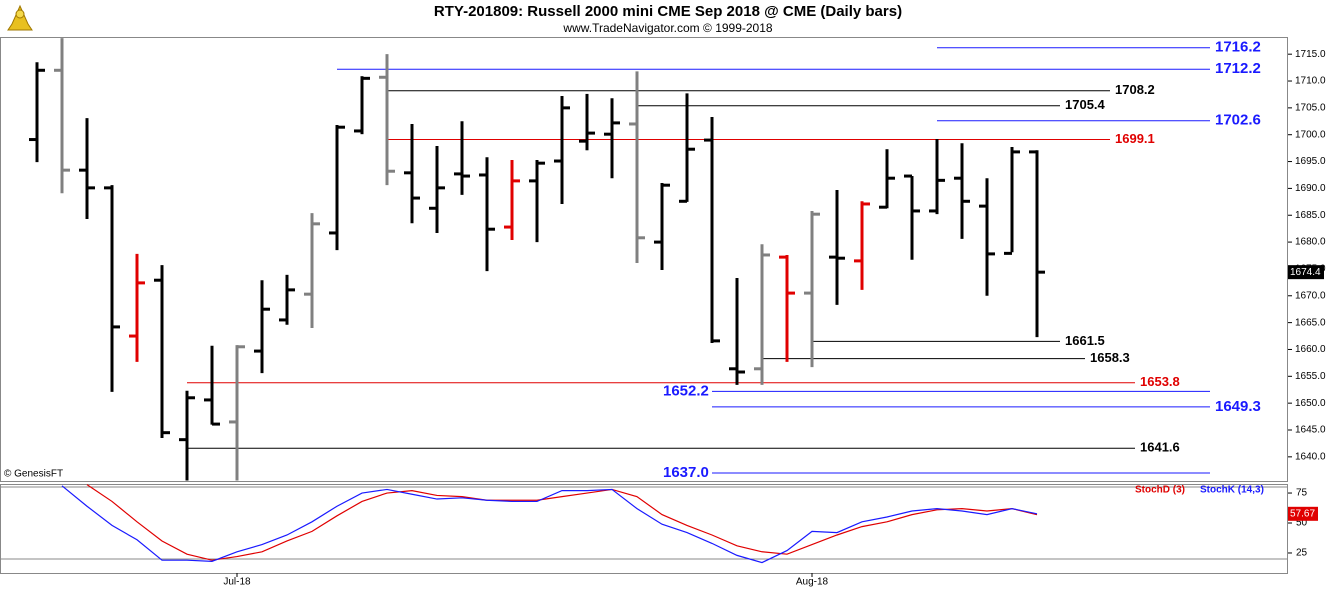  I want to click on level-label: 1653.8, so click(1160, 381).